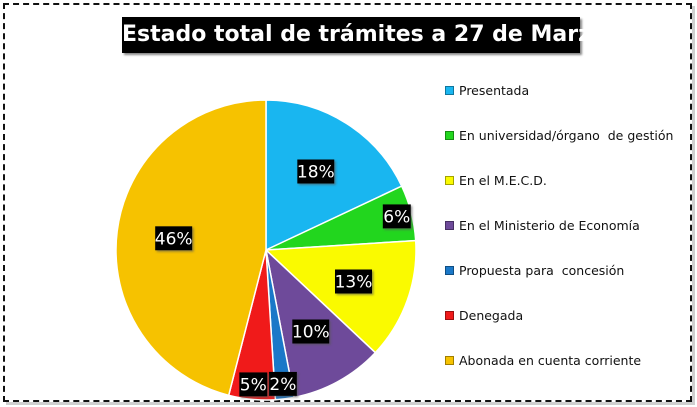  What do you see at coordinates (491, 315) in the screenshot?
I see `legend-label: Denegada` at bounding box center [491, 315].